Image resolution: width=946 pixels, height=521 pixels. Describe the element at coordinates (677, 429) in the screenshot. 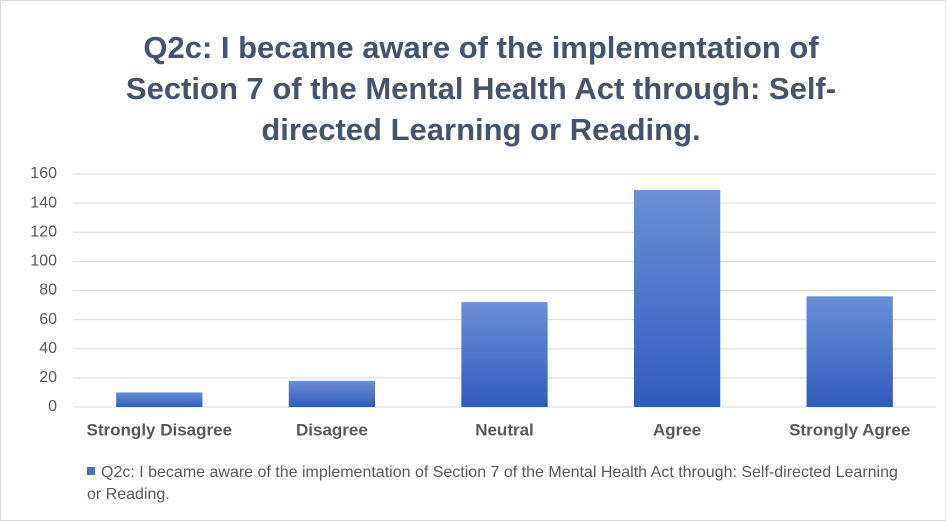

I see `x-tick-label: Agree` at that location.